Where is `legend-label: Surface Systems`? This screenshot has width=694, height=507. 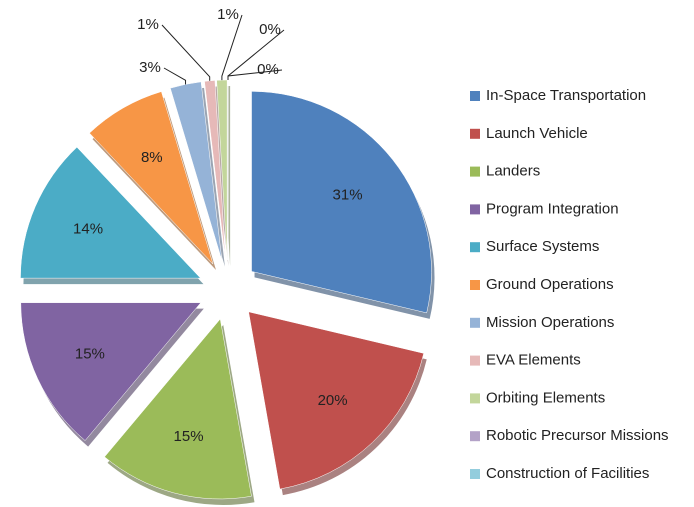 legend-label: Surface Systems is located at coordinates (542, 246).